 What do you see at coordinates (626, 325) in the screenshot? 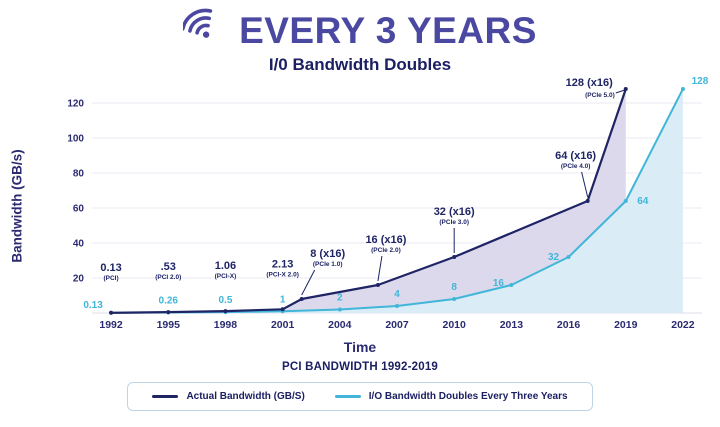
I see `x-tick-label: 2019` at bounding box center [626, 325].